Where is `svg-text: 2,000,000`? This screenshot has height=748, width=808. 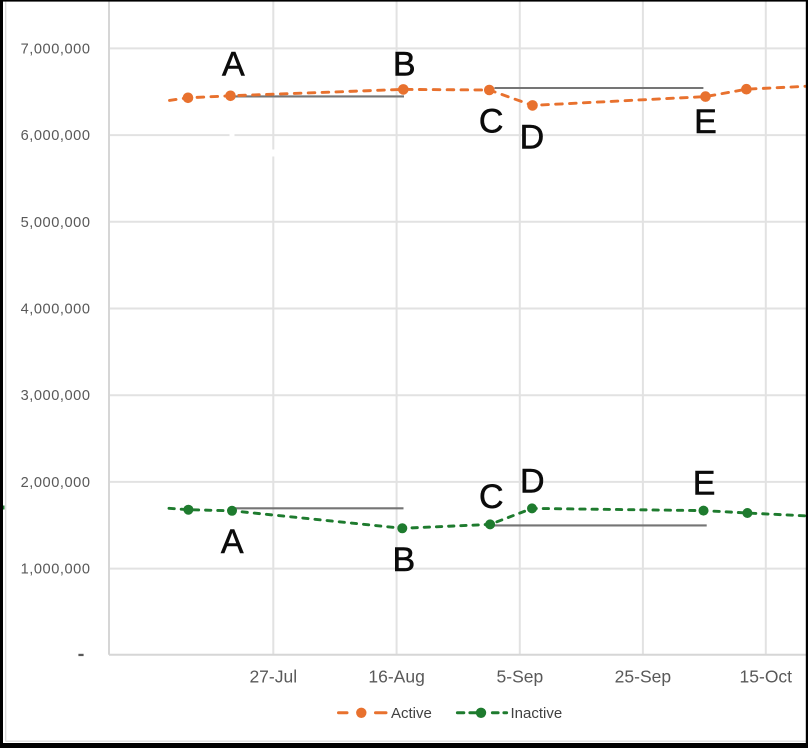
svg-text: 2,000,000 is located at coordinates (56, 483).